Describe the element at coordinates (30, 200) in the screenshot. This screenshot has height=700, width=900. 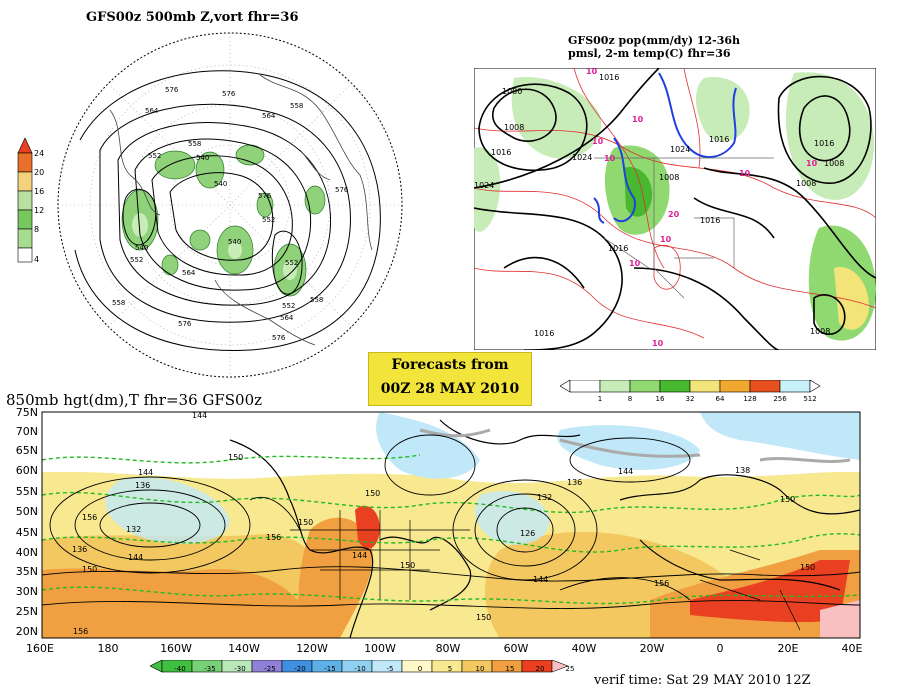
I see `vort-colorbar: 24 20 16 12 8 4` at that location.